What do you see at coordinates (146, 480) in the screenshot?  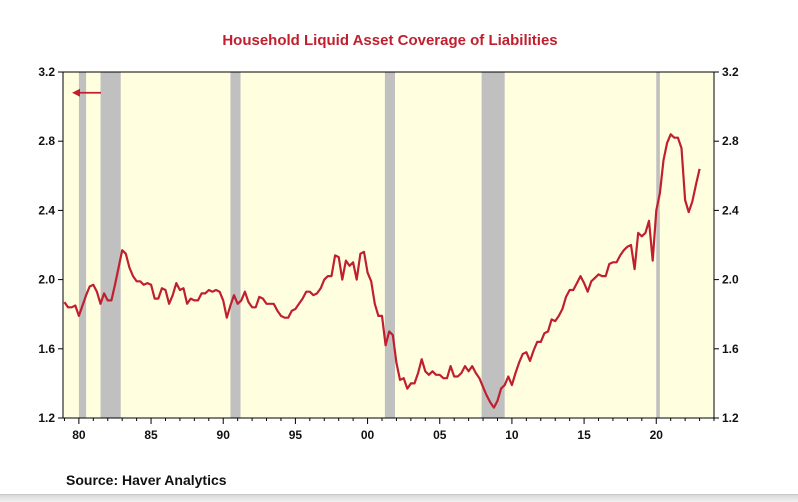 I see `source-note: Source: Haver Analytics` at bounding box center [146, 480].